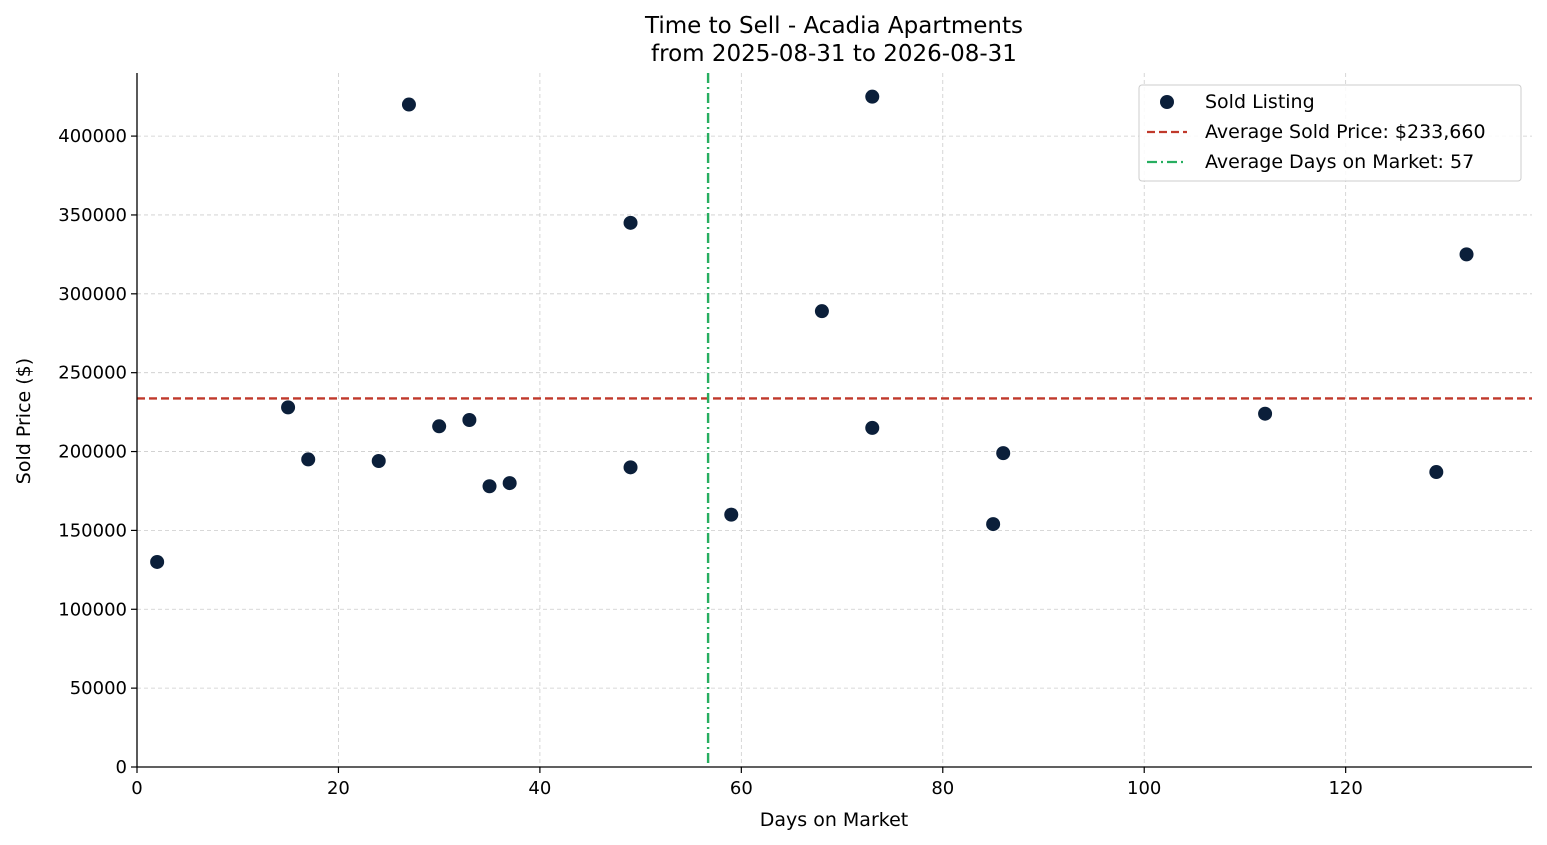 Image resolution: width=1547 pixels, height=845 pixels. I want to click on x-tick-label: 20, so click(338, 788).